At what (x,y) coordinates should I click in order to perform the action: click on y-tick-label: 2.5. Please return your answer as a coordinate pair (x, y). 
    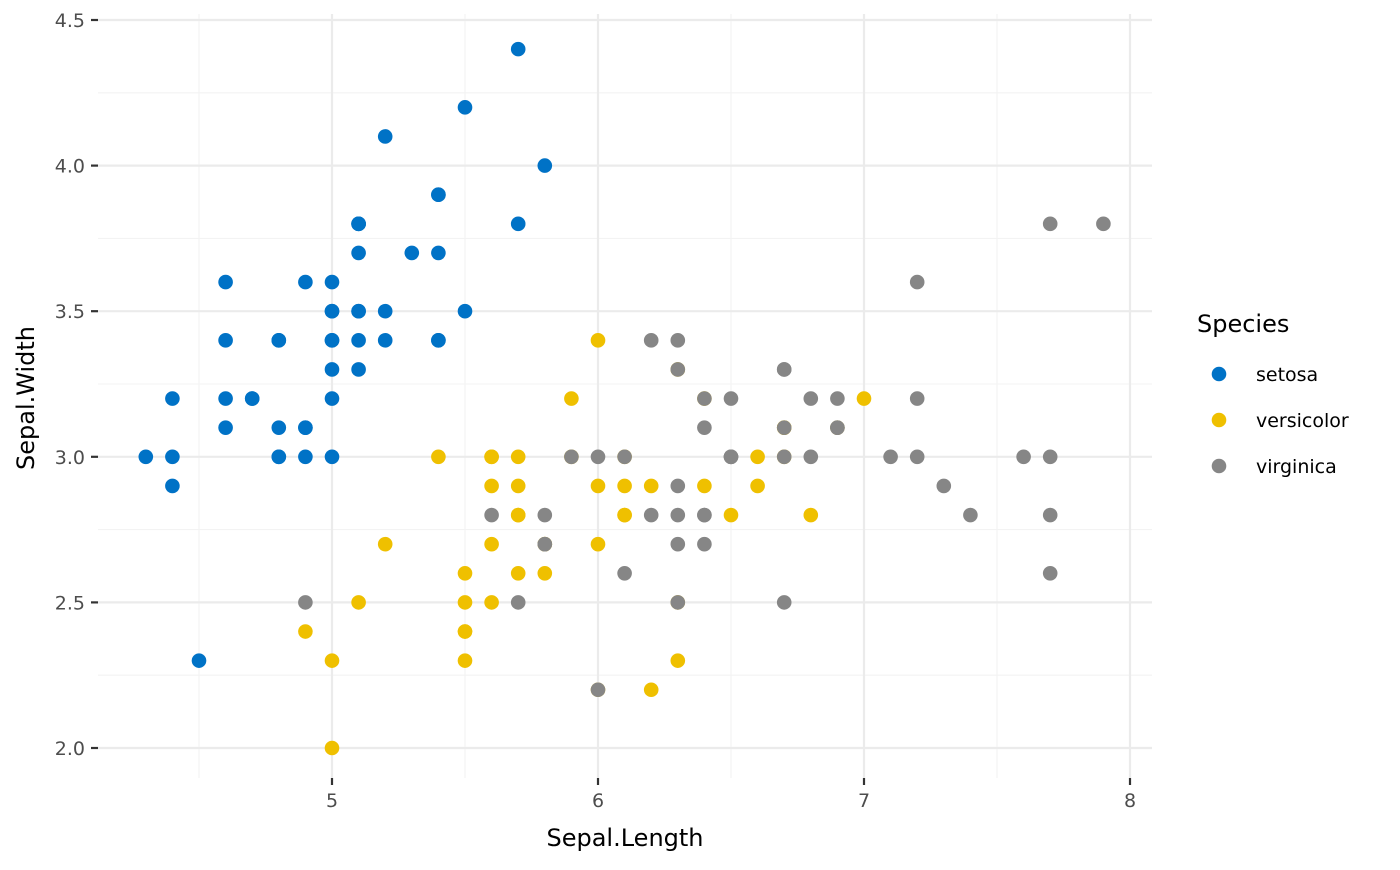
    Looking at the image, I should click on (70, 603).